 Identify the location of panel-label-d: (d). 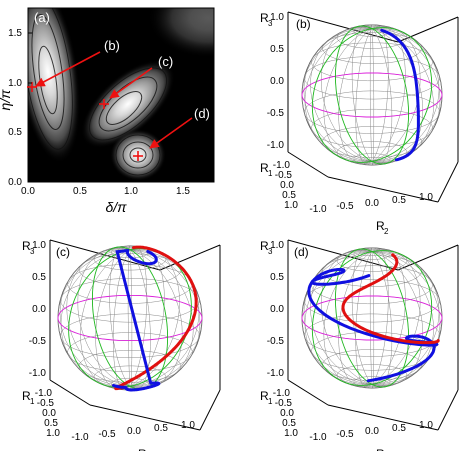
(301, 252).